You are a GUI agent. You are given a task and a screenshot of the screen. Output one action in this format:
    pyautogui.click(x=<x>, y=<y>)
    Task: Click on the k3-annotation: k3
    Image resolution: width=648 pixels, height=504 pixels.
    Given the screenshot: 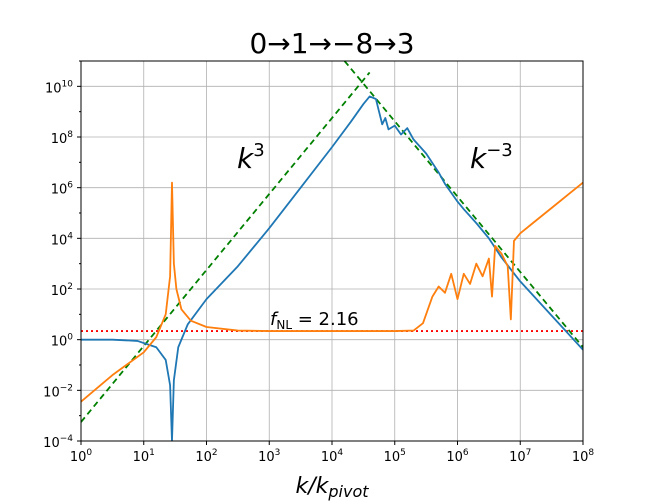 What is the action you would take?
    pyautogui.click(x=251, y=157)
    